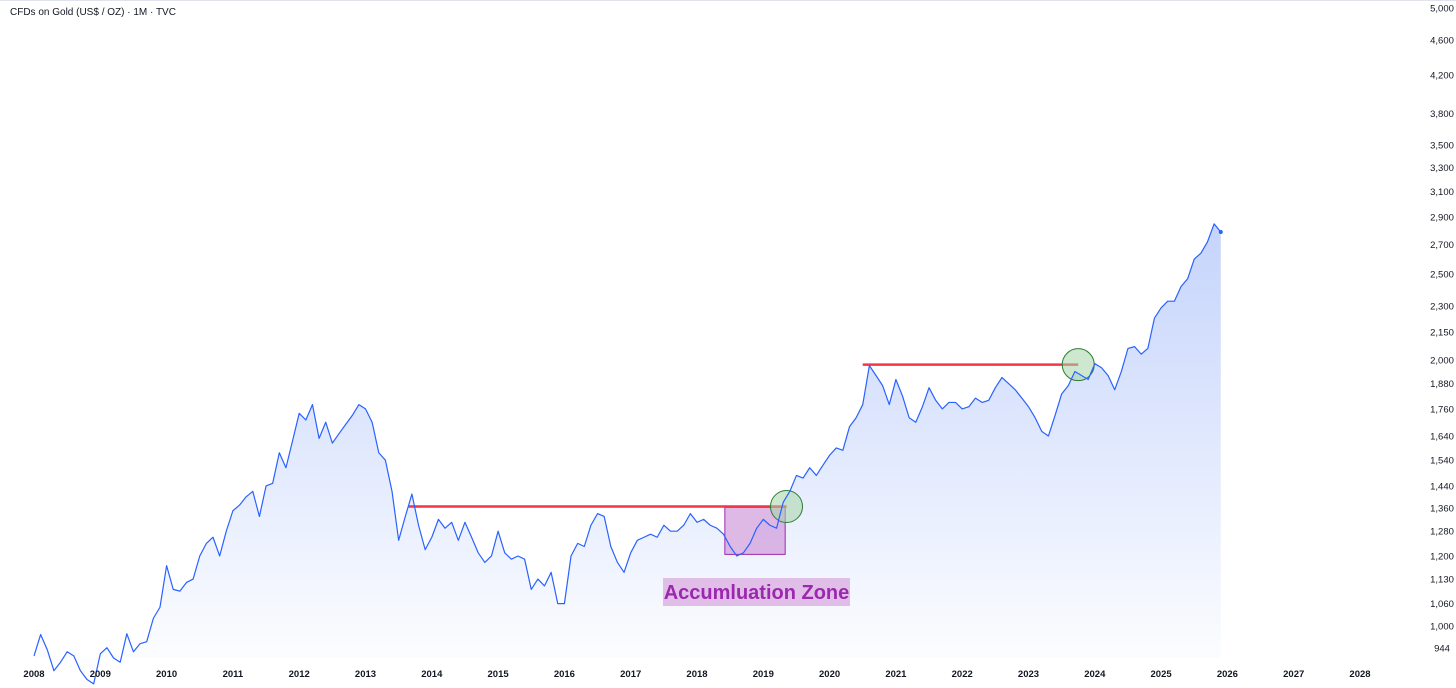 The image size is (1456, 688). What do you see at coordinates (166, 674) in the screenshot?
I see `x-tick-label: 2010` at bounding box center [166, 674].